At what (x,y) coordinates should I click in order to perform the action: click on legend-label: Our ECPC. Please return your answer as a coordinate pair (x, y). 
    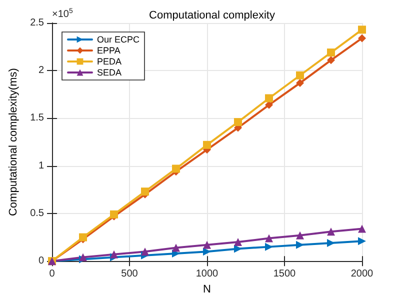
    Looking at the image, I should click on (118, 39).